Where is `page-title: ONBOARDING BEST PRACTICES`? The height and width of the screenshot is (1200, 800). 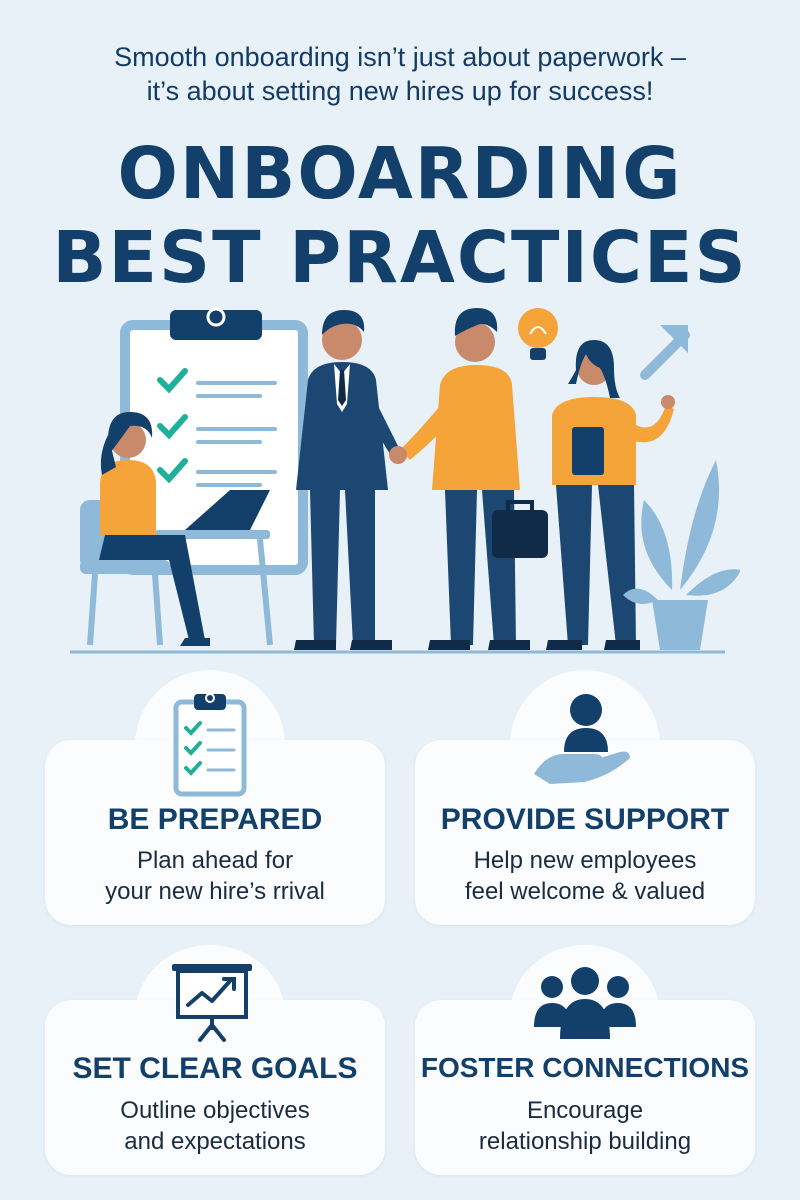 page-title: ONBOARDING BEST PRACTICES is located at coordinates (400, 216).